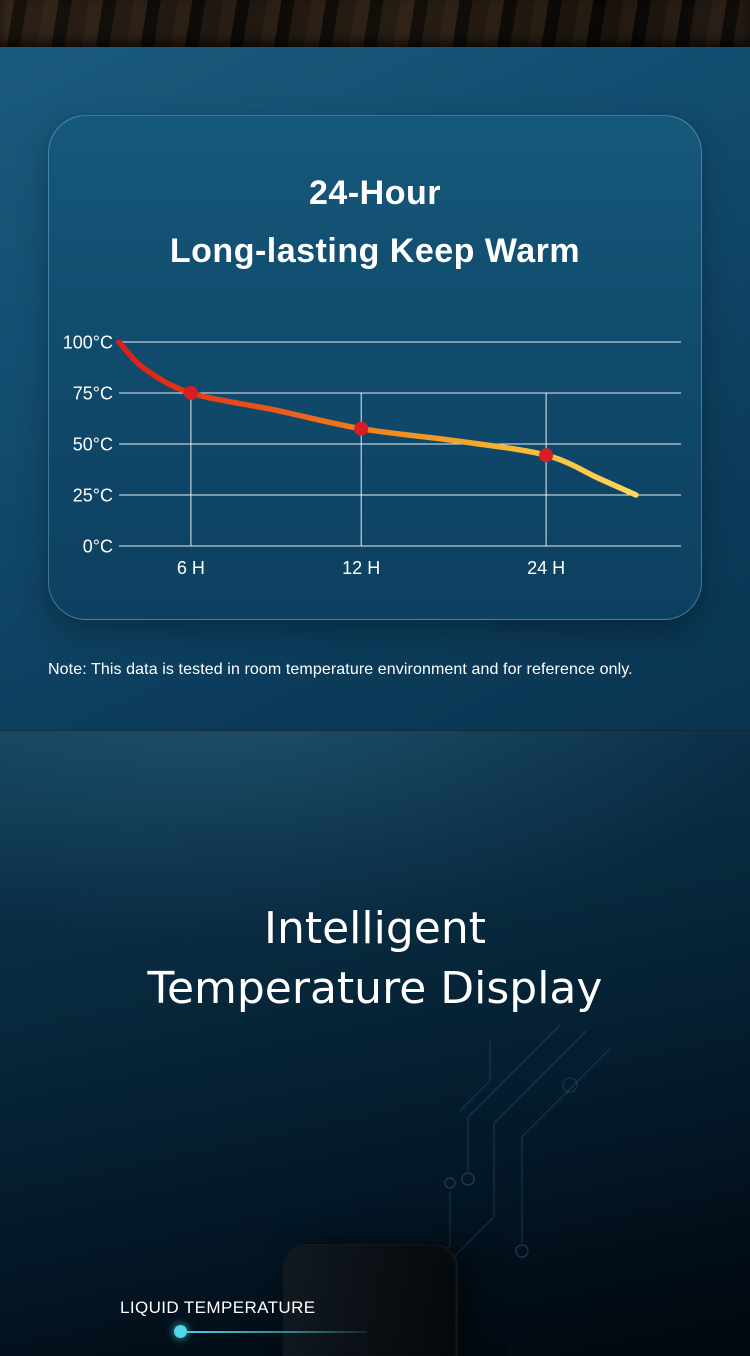 The image size is (750, 1356). I want to click on temperature-display-title: Intelligent Temperature Display, so click(375, 959).